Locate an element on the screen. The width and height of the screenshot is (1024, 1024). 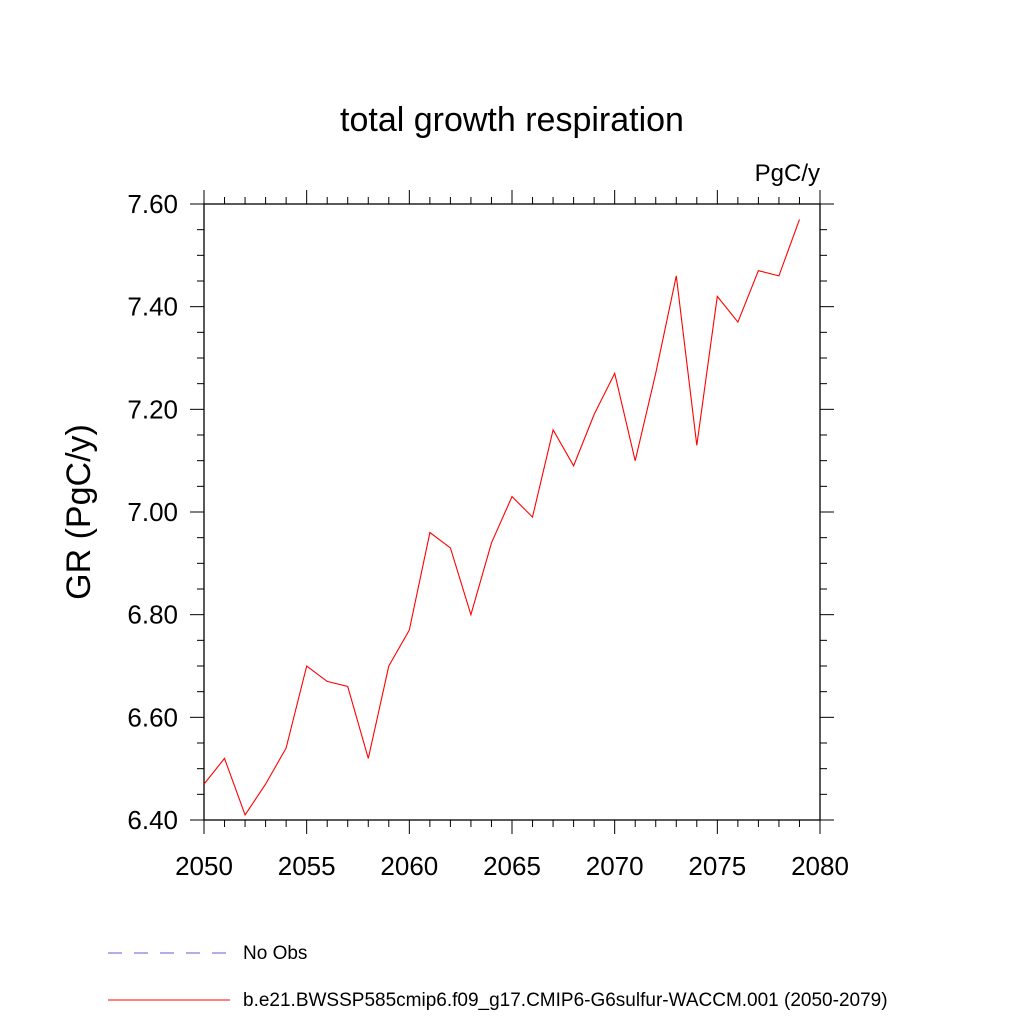
x-tick-label: 2080 is located at coordinates (820, 866).